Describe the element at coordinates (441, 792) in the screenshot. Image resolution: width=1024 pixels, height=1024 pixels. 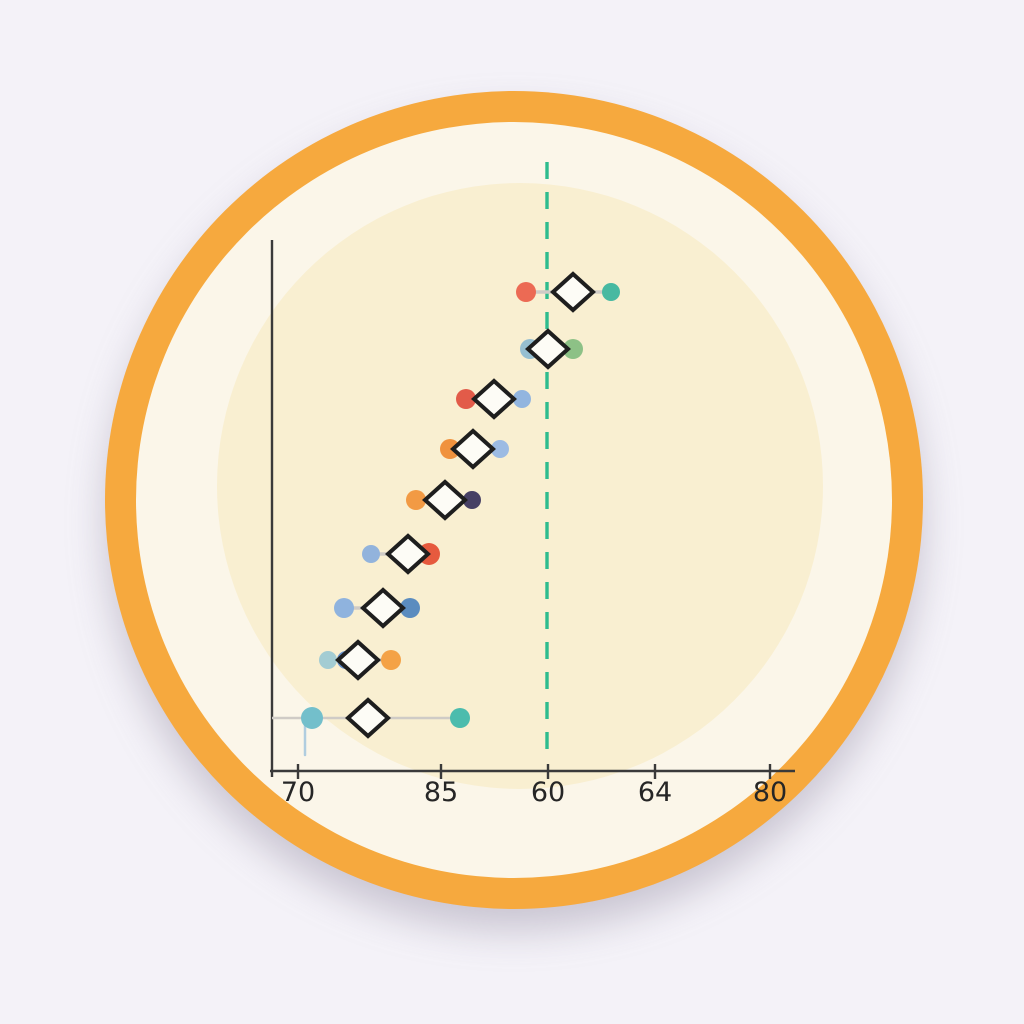
I see `x-axis-tick-label: 85` at that location.